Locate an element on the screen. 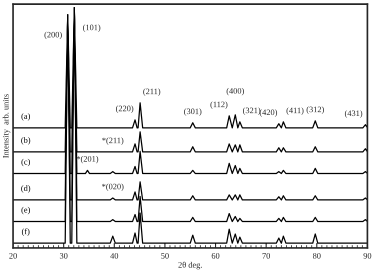 This screenshot has height=274, width=373. x-tick-label: 90 is located at coordinates (368, 256).